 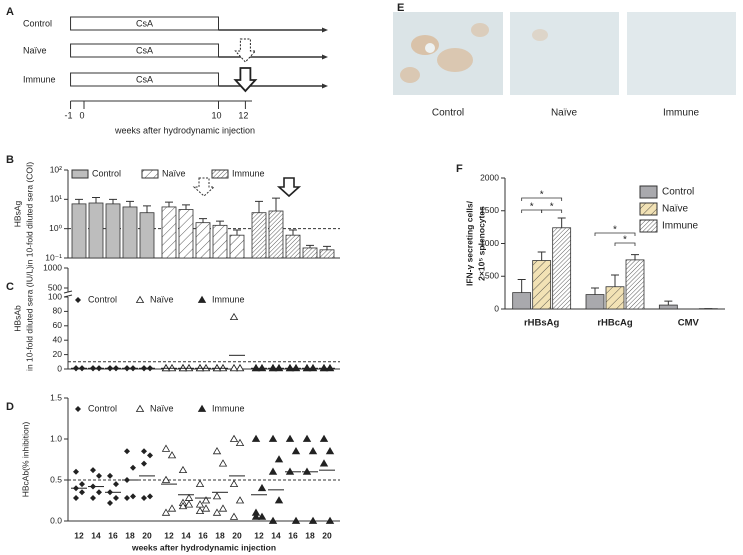 What do you see at coordinates (56, 169) in the screenshot?
I see `y-tick-label: 10²` at bounding box center [56, 169].